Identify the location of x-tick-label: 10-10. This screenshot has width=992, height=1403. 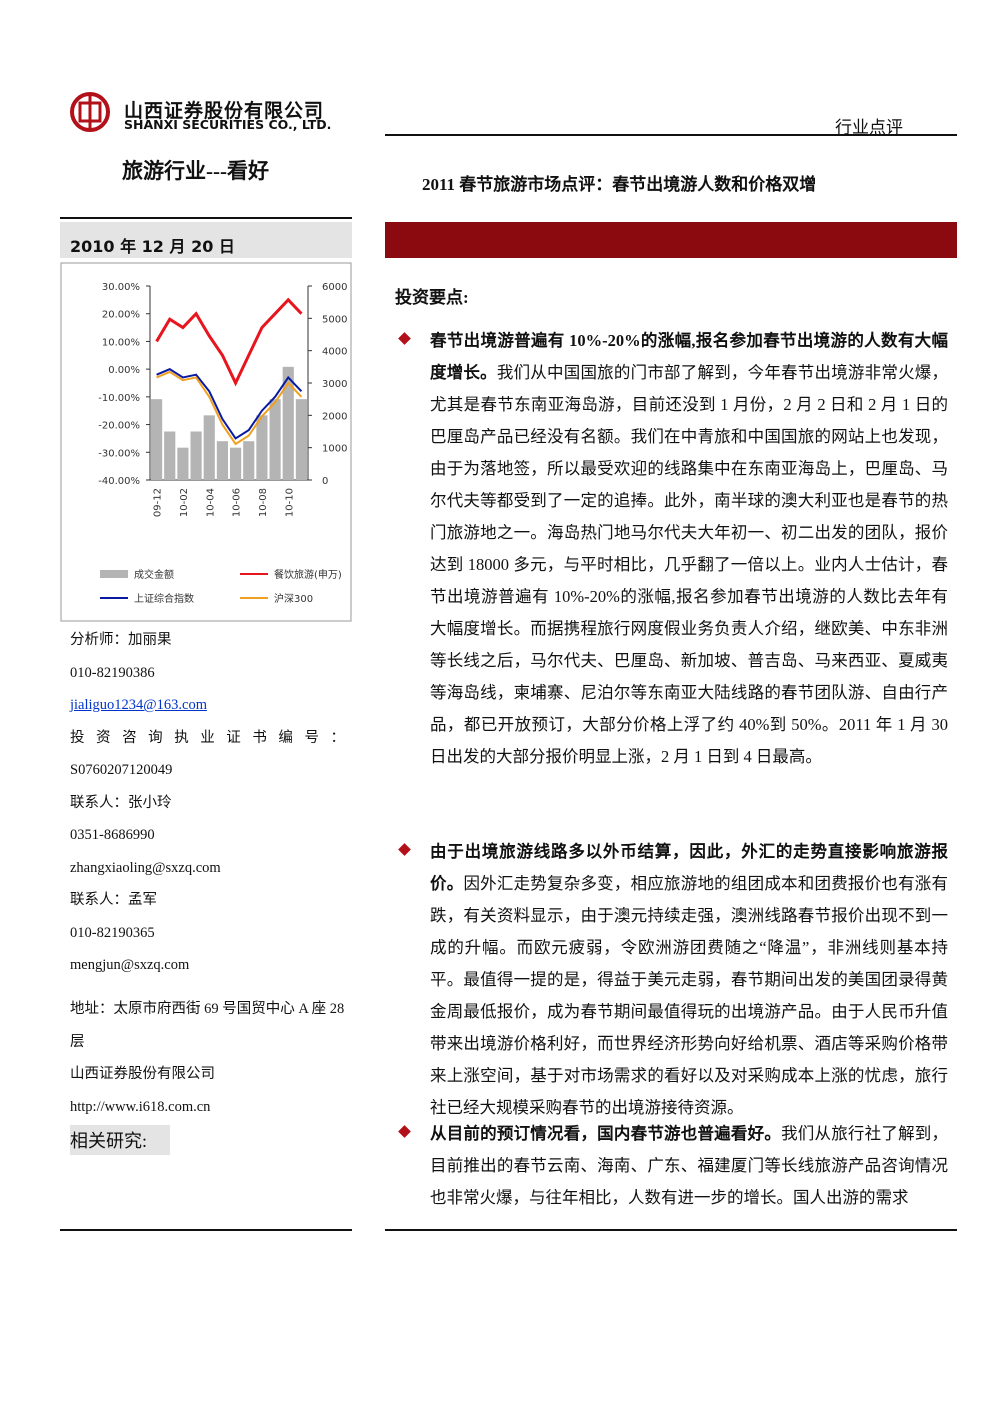
(289, 502).